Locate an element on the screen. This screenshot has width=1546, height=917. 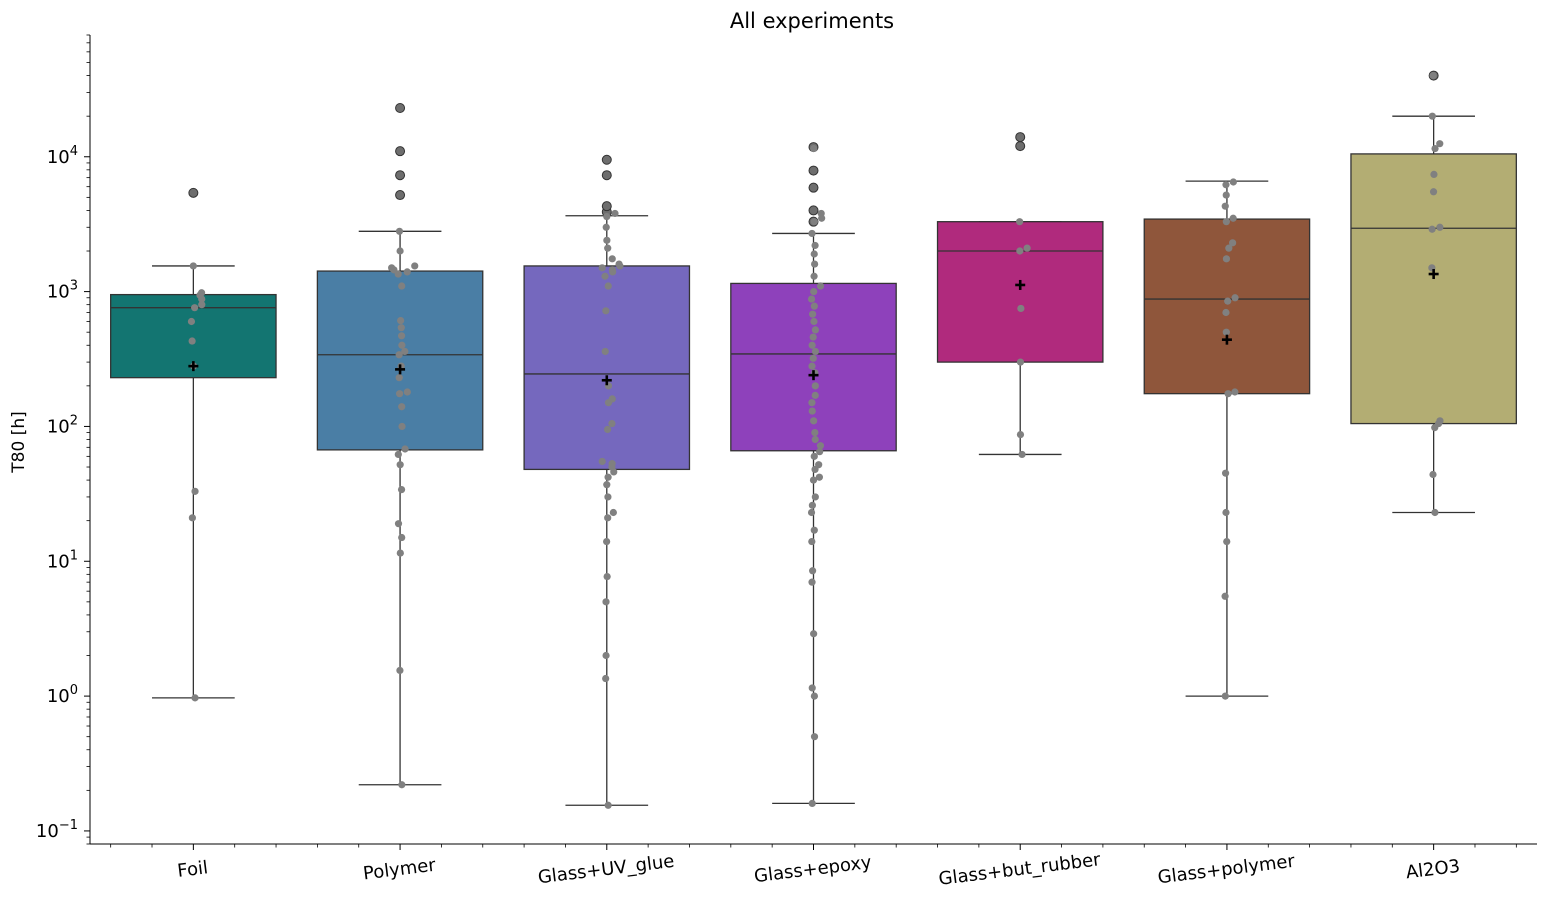
x-tick-label: Polymer is located at coordinates (399, 870).